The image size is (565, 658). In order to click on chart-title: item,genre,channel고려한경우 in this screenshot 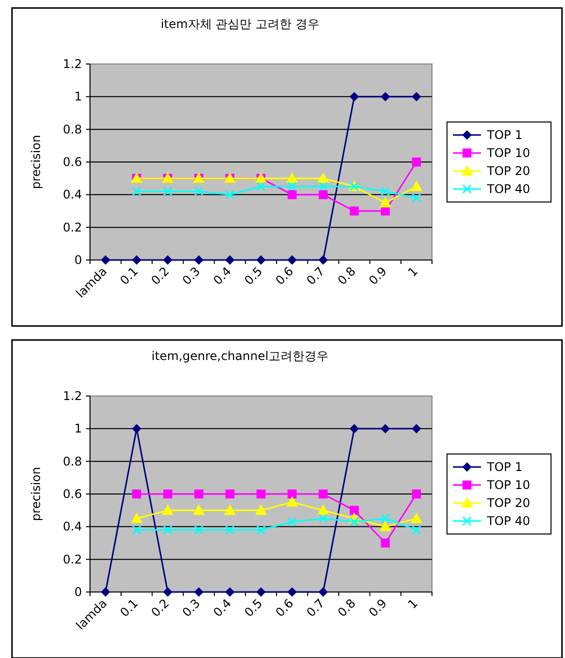, I will do `click(240, 356)`.